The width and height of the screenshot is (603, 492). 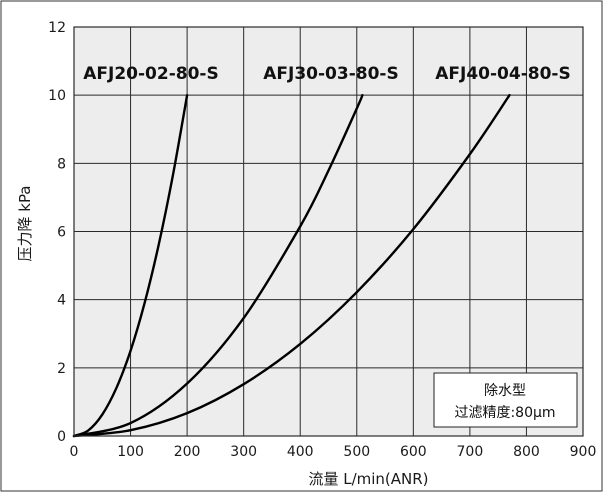 I want to click on y-tick-label: 6, so click(x=61, y=233).